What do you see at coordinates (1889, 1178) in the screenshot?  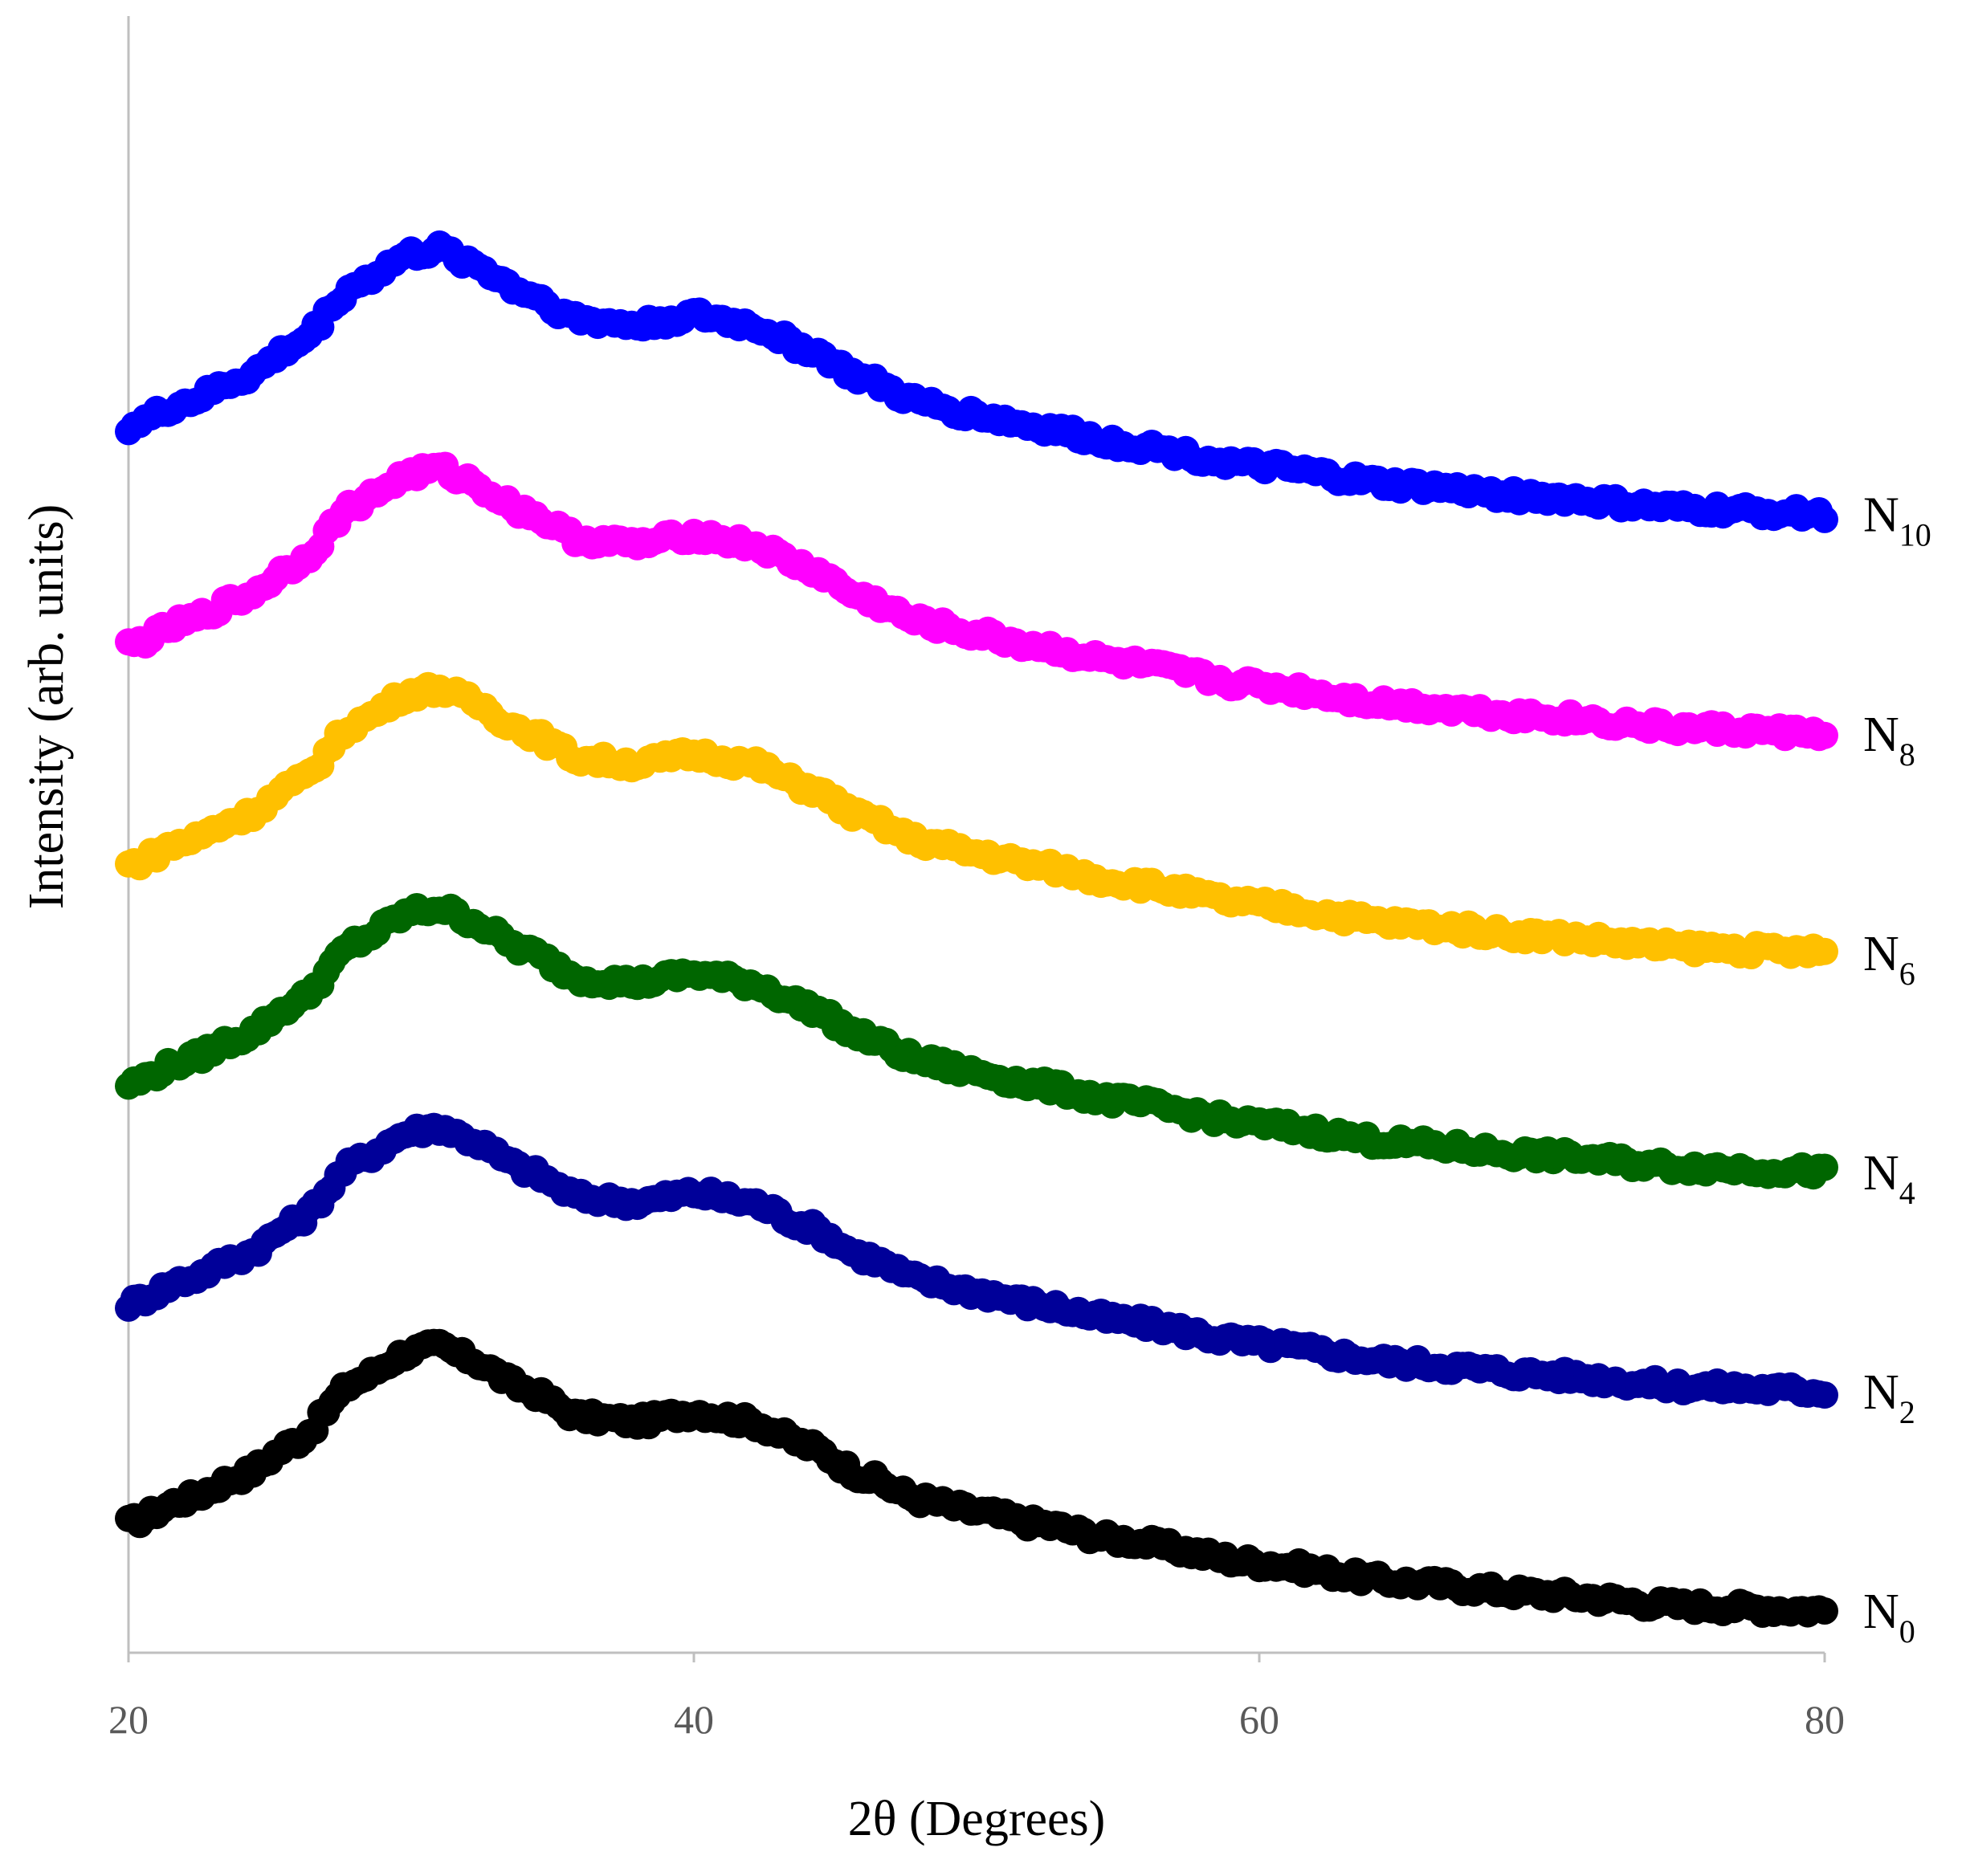 I see `series-label-n4: N4` at bounding box center [1889, 1178].